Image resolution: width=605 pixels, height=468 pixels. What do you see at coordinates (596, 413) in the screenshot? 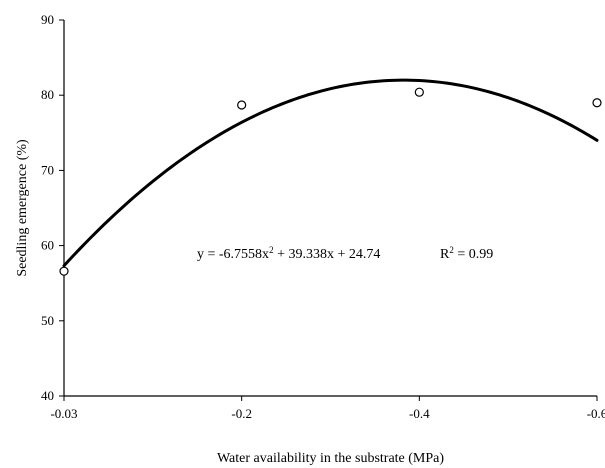
I see `x-tick-label: -0.6` at bounding box center [596, 413].